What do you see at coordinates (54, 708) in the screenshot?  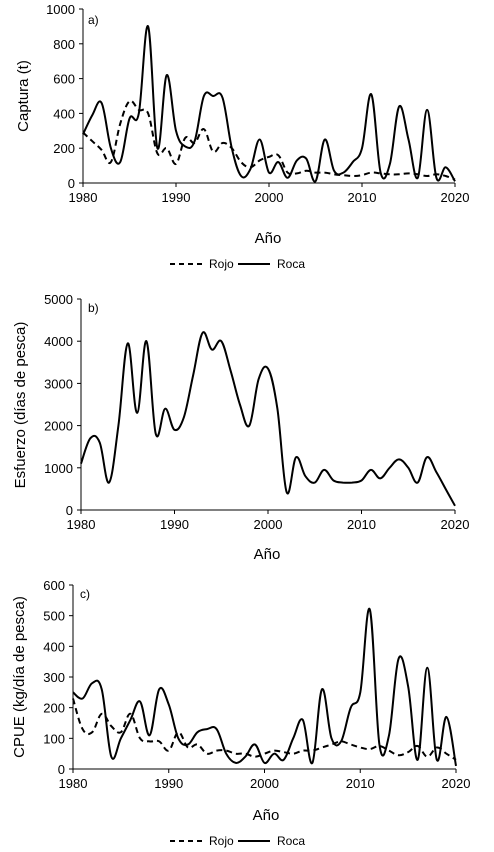 I see `panel-c-y-tick-label: 200` at bounding box center [54, 708].